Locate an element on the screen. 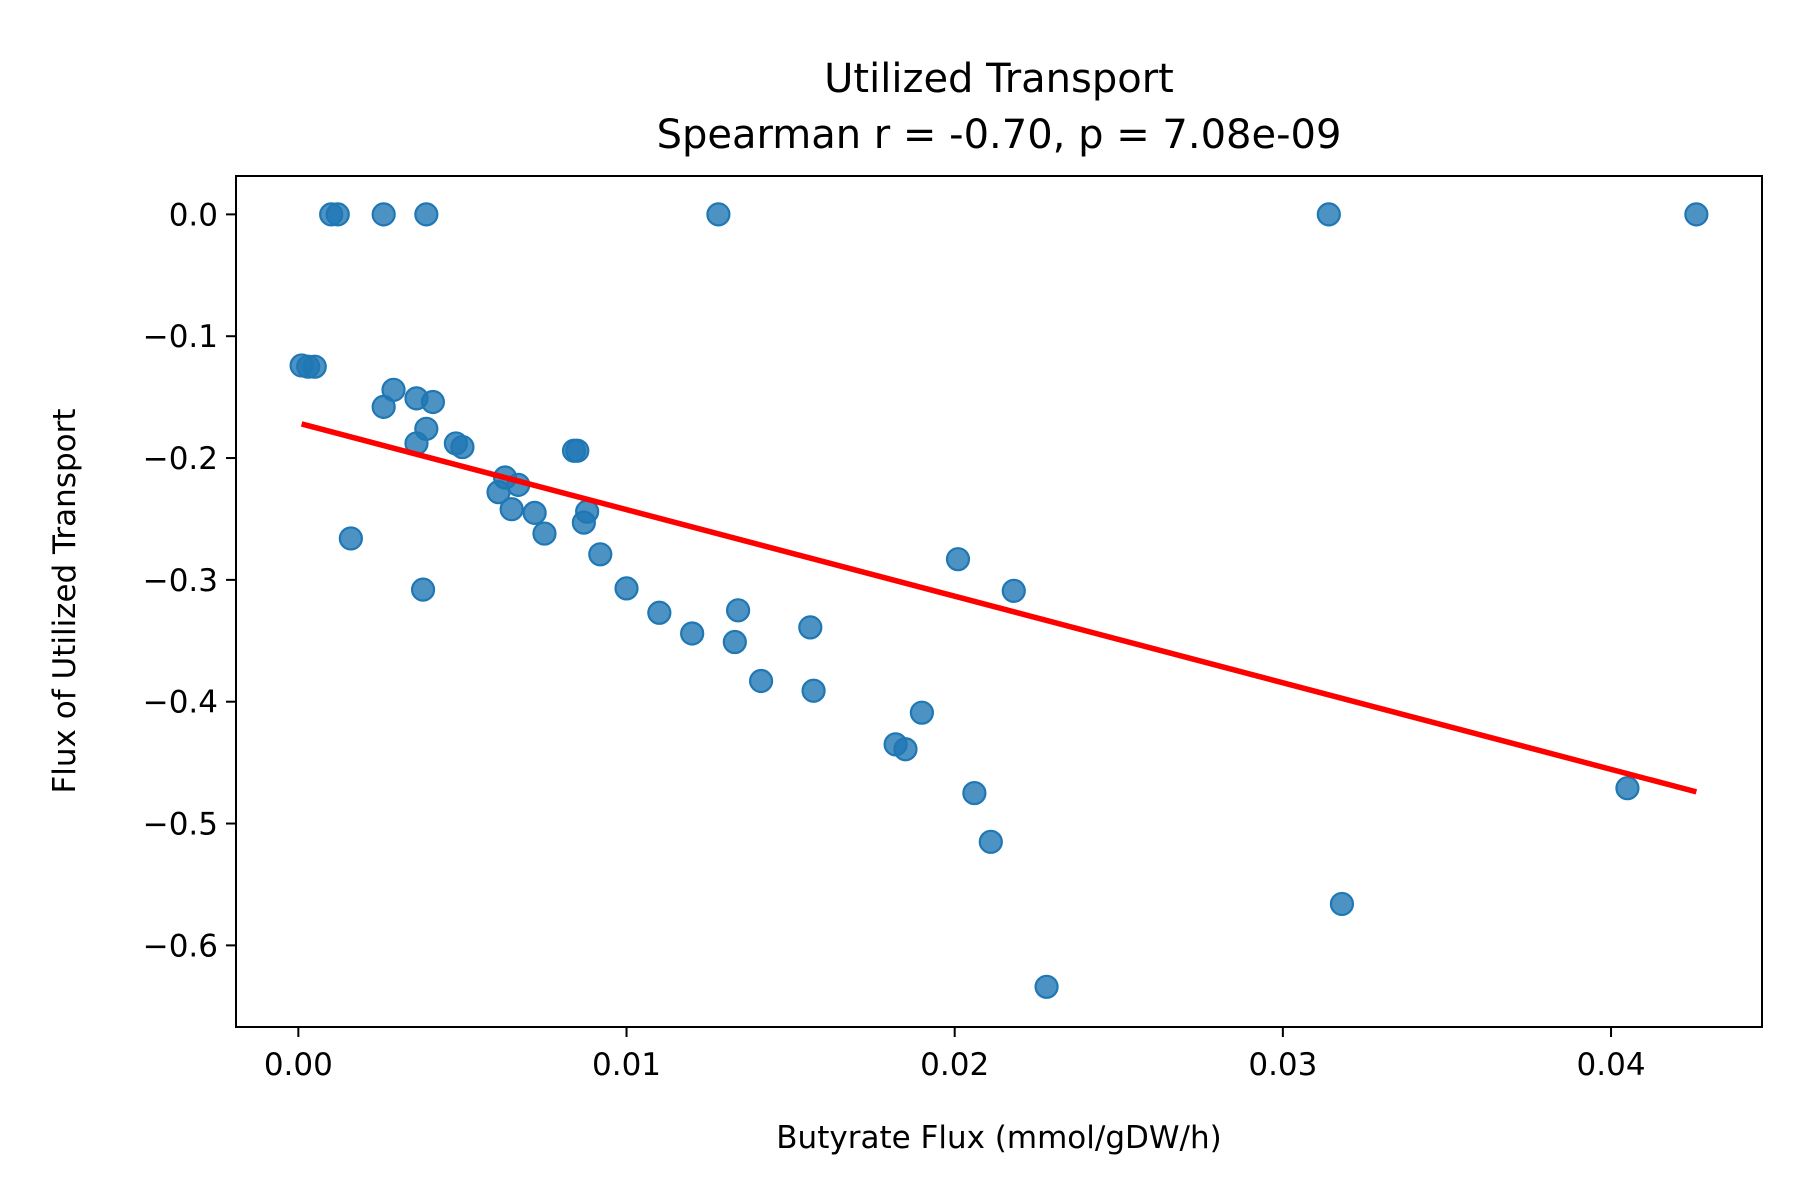 The width and height of the screenshot is (1800, 1200). x-tick-label: 0.04 is located at coordinates (1611, 1065).